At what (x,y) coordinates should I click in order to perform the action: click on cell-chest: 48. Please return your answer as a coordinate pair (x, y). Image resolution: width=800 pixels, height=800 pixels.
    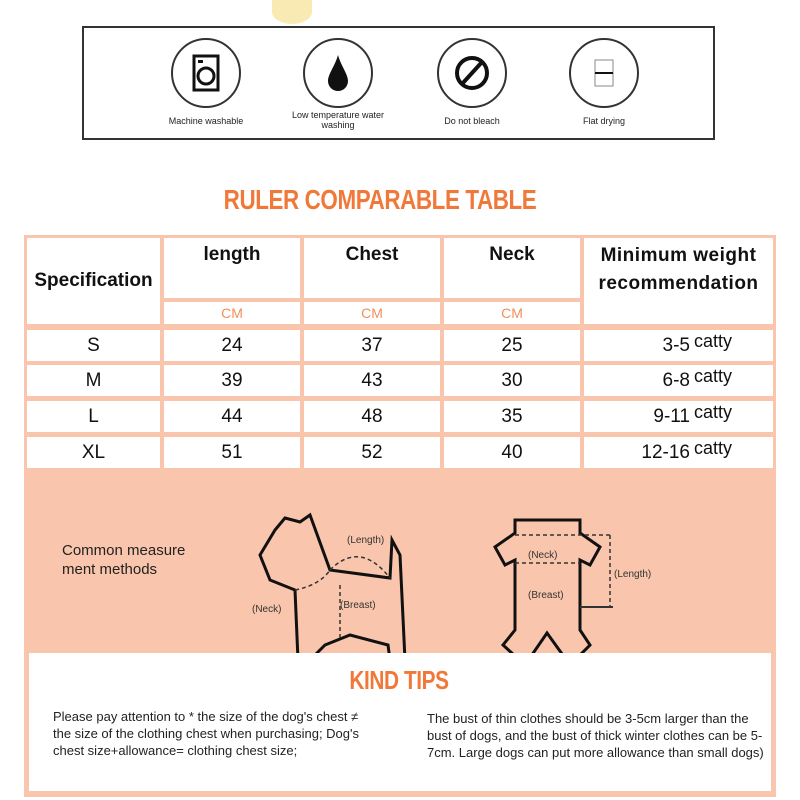
    Looking at the image, I should click on (372, 416).